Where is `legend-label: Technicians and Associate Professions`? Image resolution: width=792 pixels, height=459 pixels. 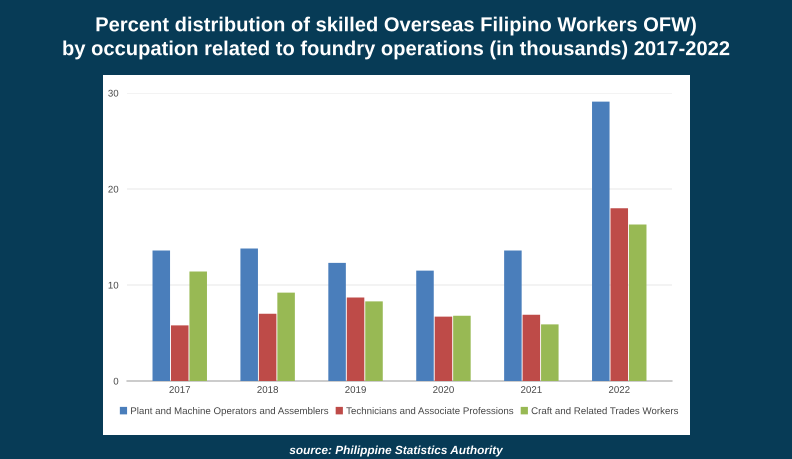 legend-label: Technicians and Associate Professions is located at coordinates (430, 410).